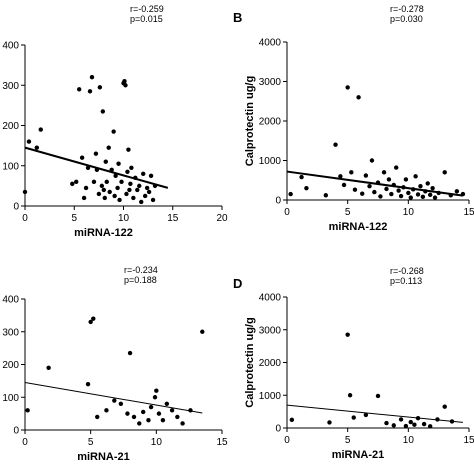  What do you see at coordinates (270, 161) in the screenshot?
I see `y-tick-label: 1000` at bounding box center [270, 161].